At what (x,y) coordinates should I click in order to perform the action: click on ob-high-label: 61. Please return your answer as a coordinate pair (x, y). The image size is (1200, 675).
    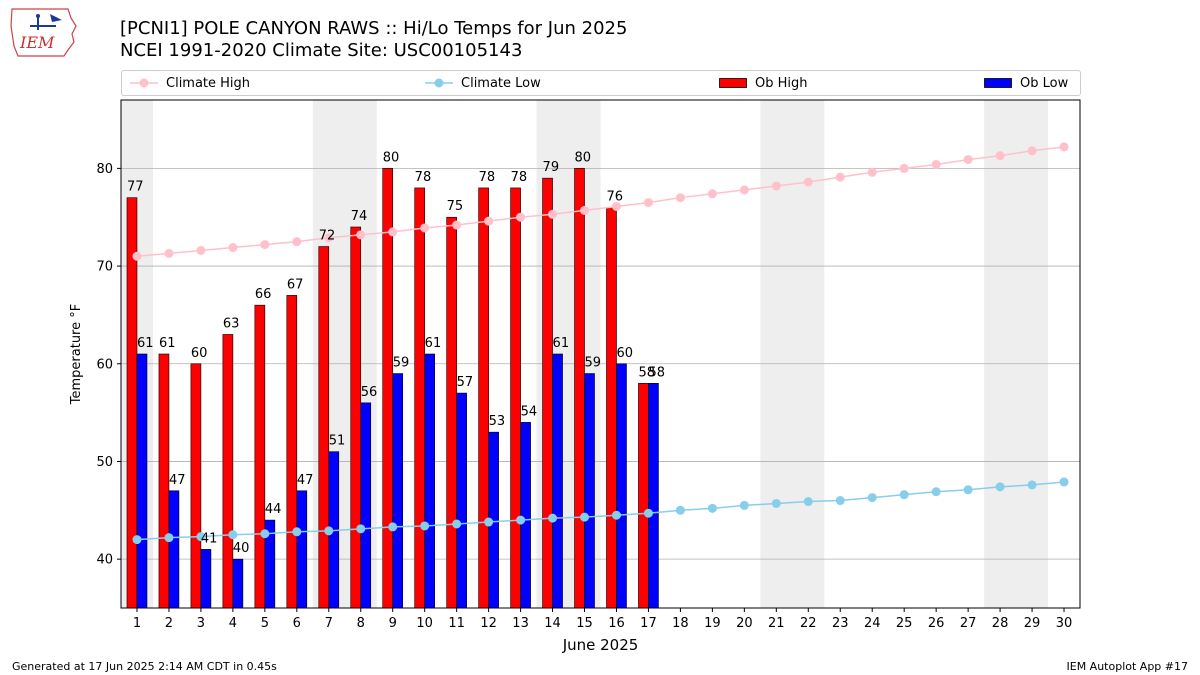
    Looking at the image, I should click on (167, 343).